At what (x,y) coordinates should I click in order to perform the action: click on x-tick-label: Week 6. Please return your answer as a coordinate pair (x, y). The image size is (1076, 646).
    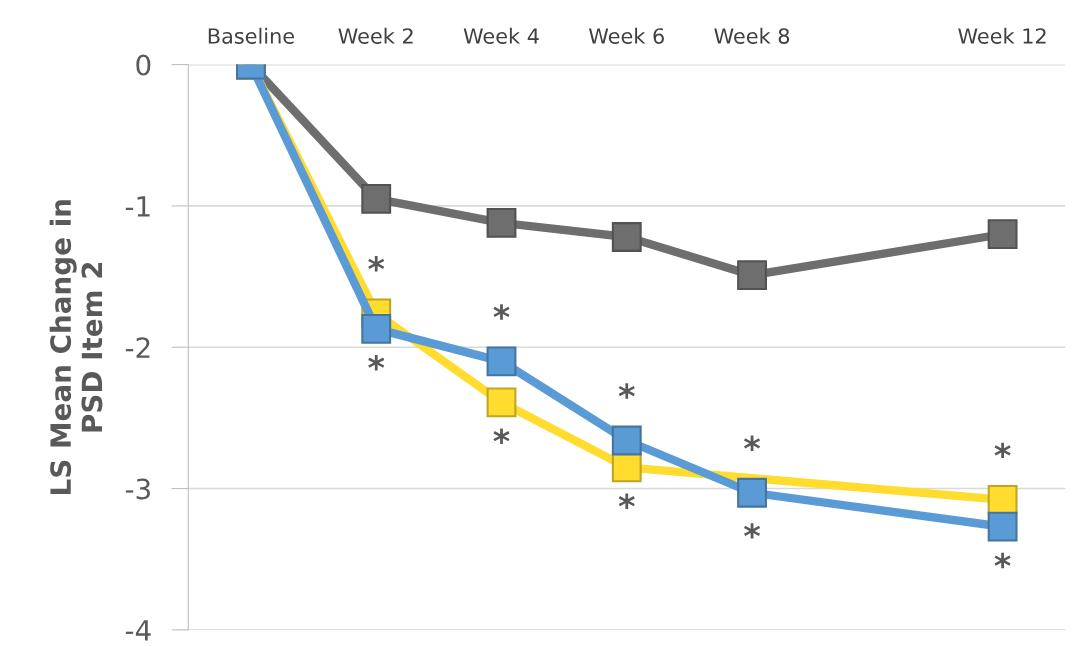
    Looking at the image, I should click on (626, 35).